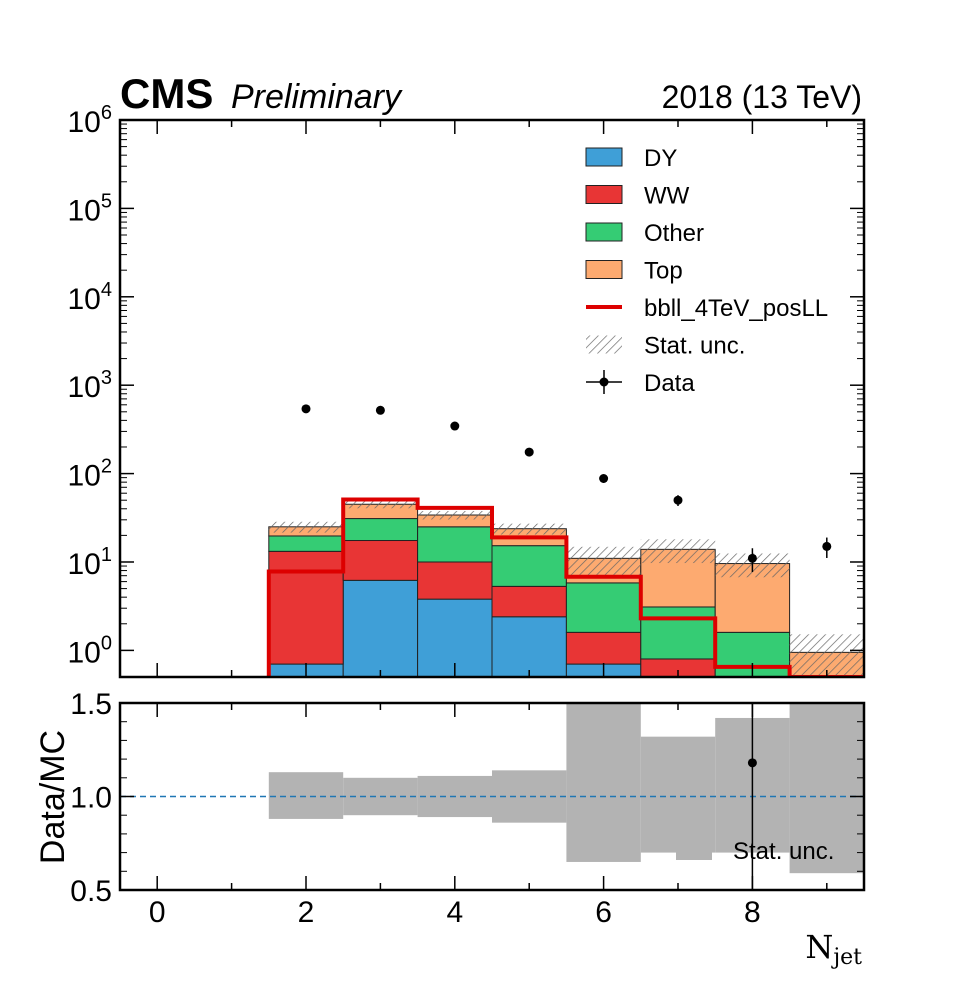  I want to click on data-layer, so click(566, 488).